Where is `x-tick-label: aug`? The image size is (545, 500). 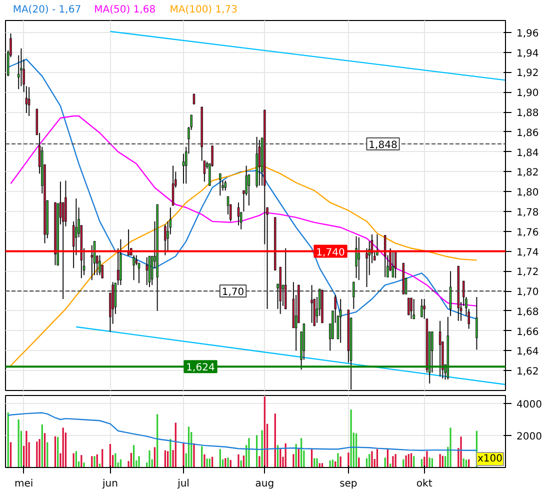
x-tick-label: aug is located at coordinates (264, 484).